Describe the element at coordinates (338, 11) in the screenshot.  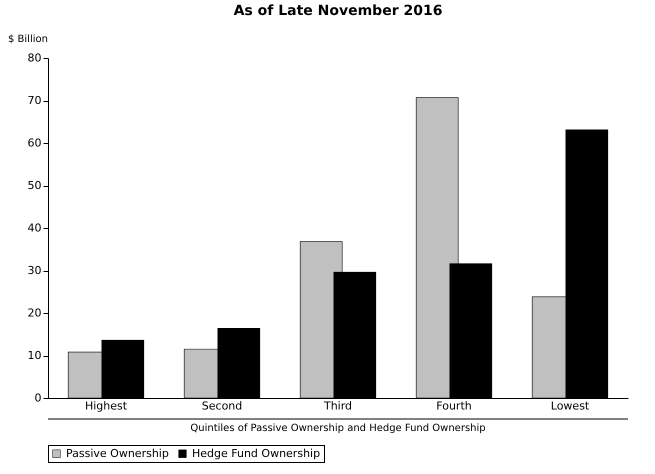
I see `chart-title: As of Late November 2016` at that location.